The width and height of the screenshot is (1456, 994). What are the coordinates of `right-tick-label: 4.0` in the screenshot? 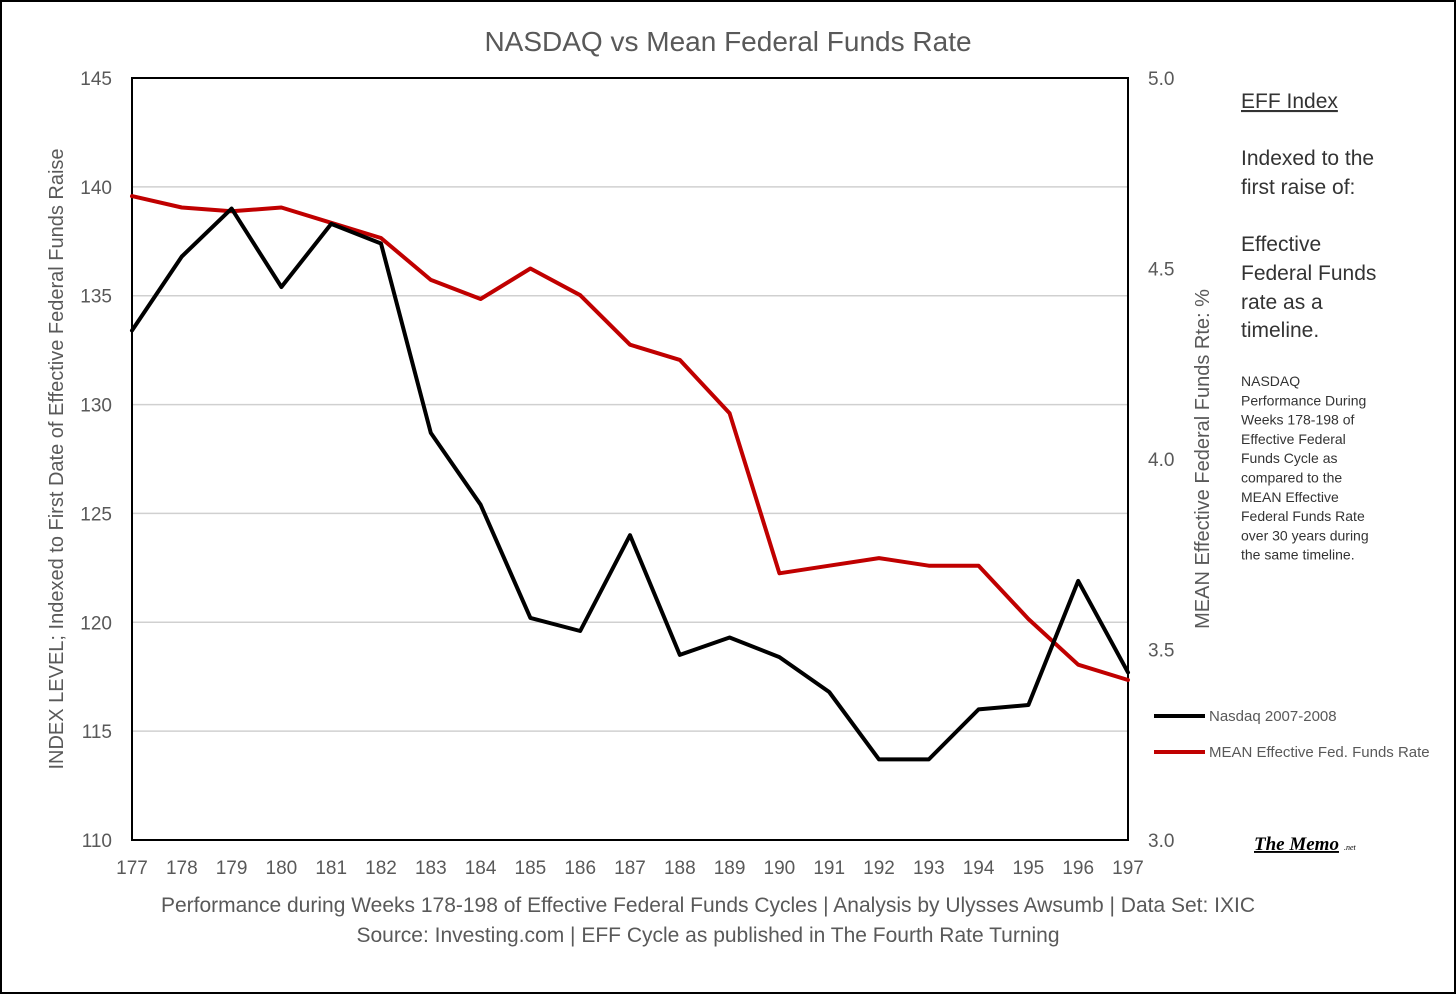 It's located at (1161, 460).